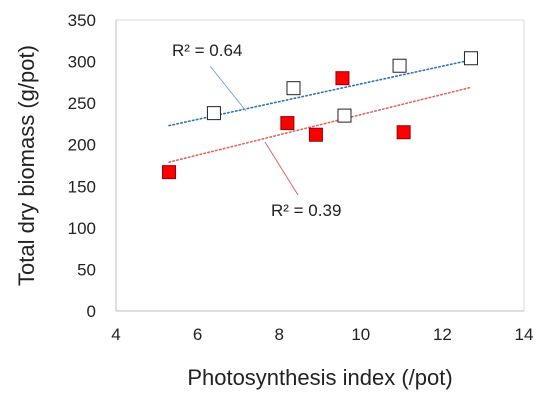 Image resolution: width=550 pixels, height=400 pixels. Describe the element at coordinates (115, 334) in the screenshot. I see `x-tick-label: 4` at that location.